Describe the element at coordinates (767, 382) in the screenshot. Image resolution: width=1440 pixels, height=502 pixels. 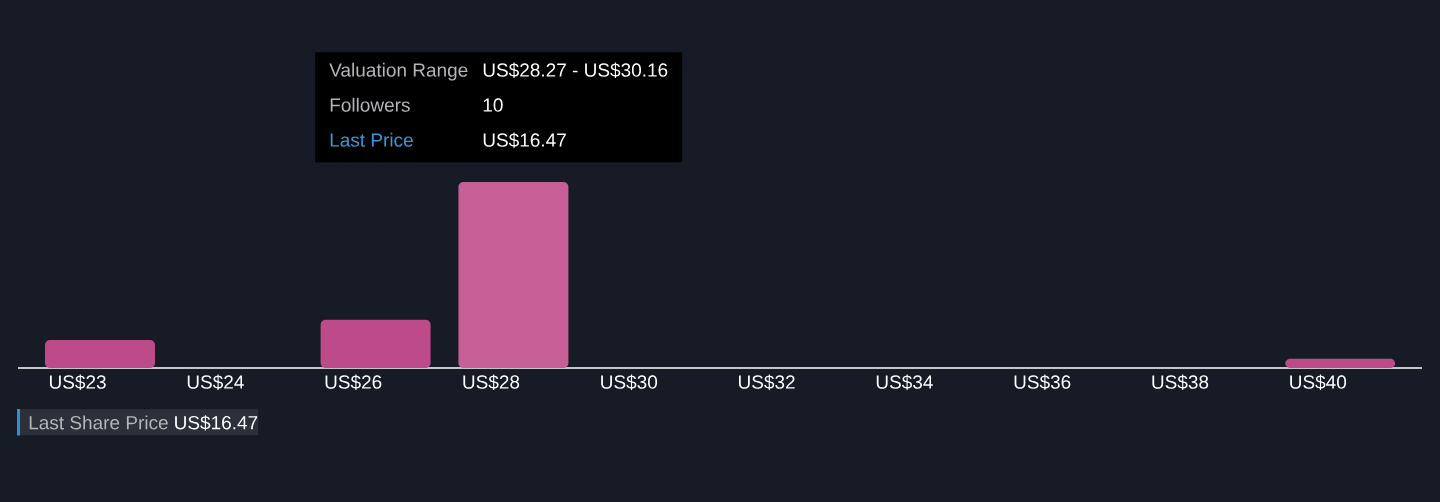
I see `x-tick-label: US$32` at that location.